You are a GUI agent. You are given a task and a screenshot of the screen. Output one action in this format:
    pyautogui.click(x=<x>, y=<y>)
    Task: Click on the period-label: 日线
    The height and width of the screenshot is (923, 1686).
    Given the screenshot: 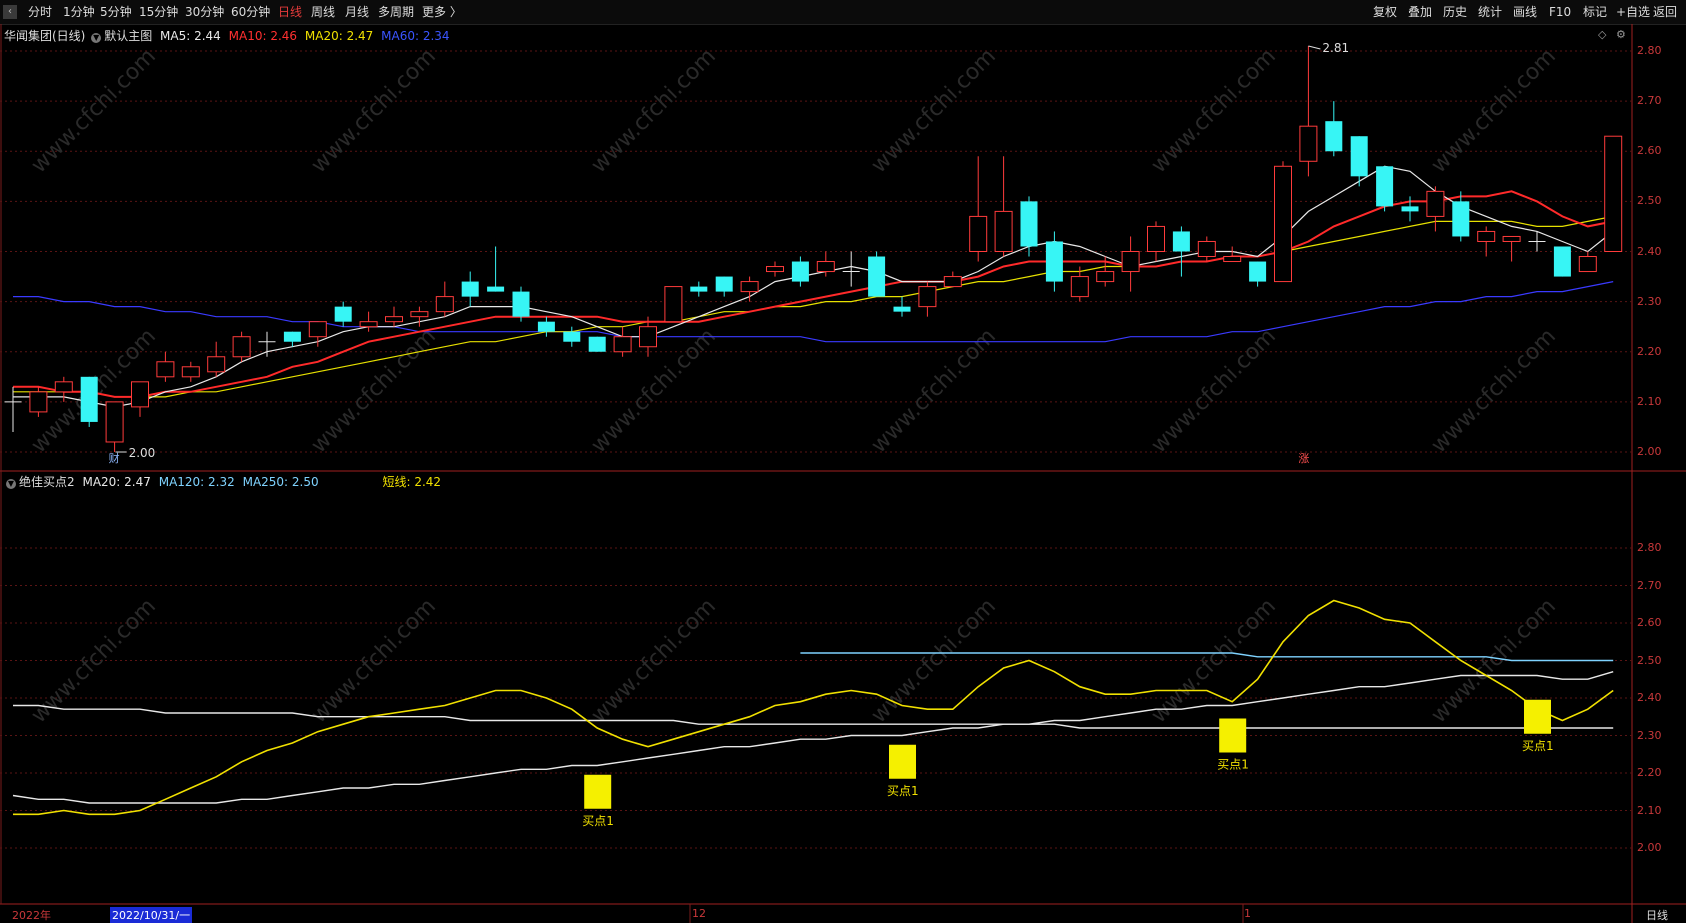 What is the action you would take?
    pyautogui.click(x=1657, y=915)
    